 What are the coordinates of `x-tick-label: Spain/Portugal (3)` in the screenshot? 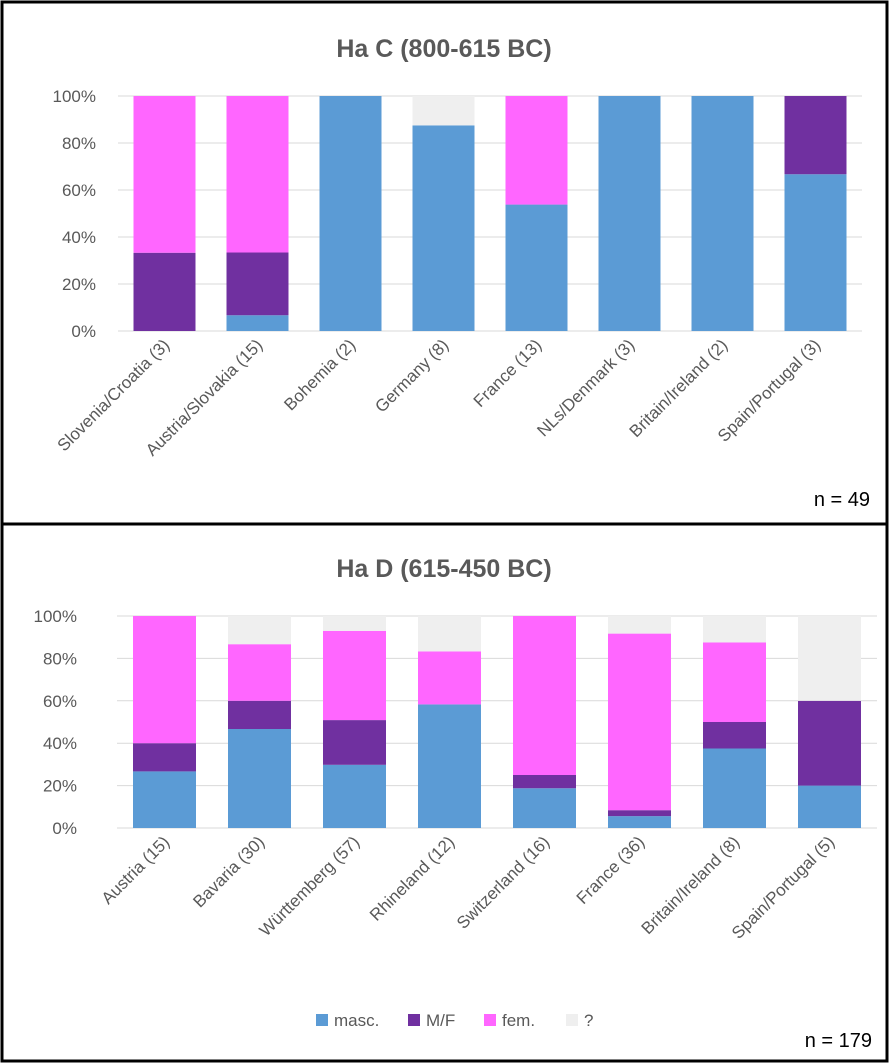 It's located at (769, 390).